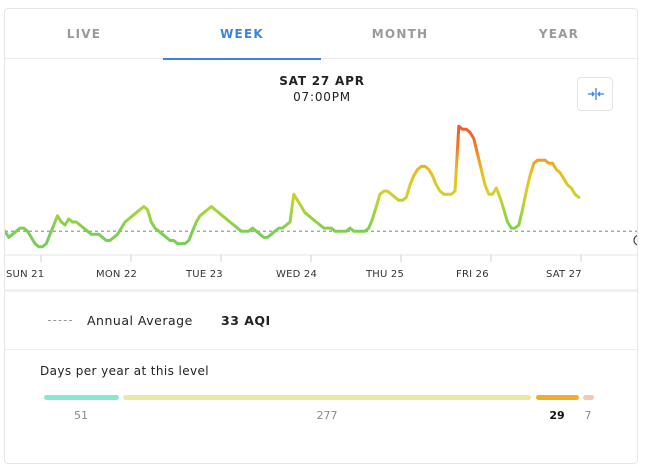 The height and width of the screenshot is (466, 658). I want to click on level-unhealthy-segment, so click(588, 397).